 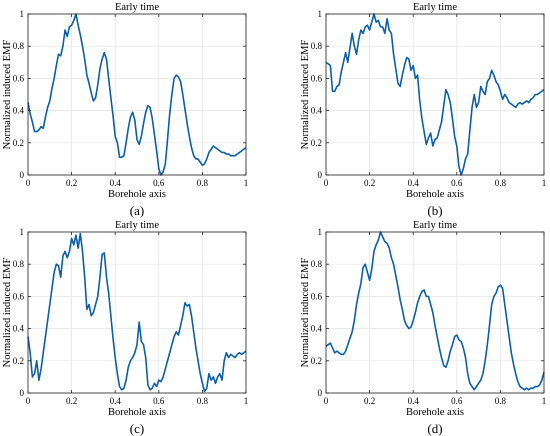 What do you see at coordinates (434, 428) in the screenshot?
I see `panel-label: (d)` at bounding box center [434, 428].